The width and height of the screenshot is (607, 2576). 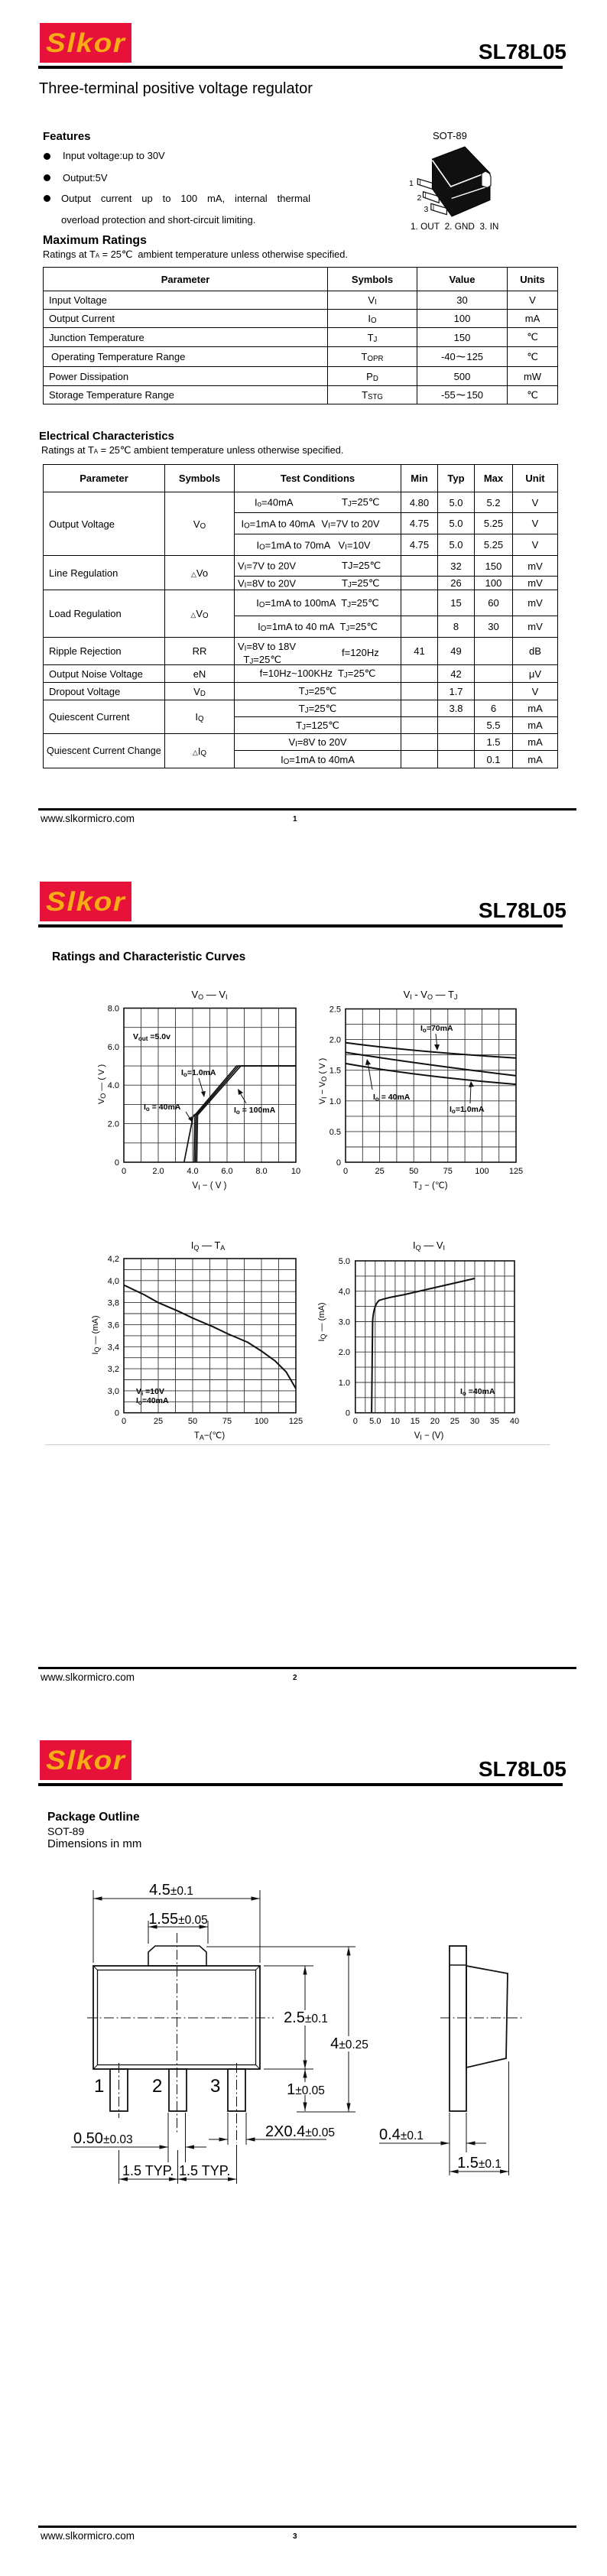 I want to click on svg-text: 20, so click(x=435, y=1422).